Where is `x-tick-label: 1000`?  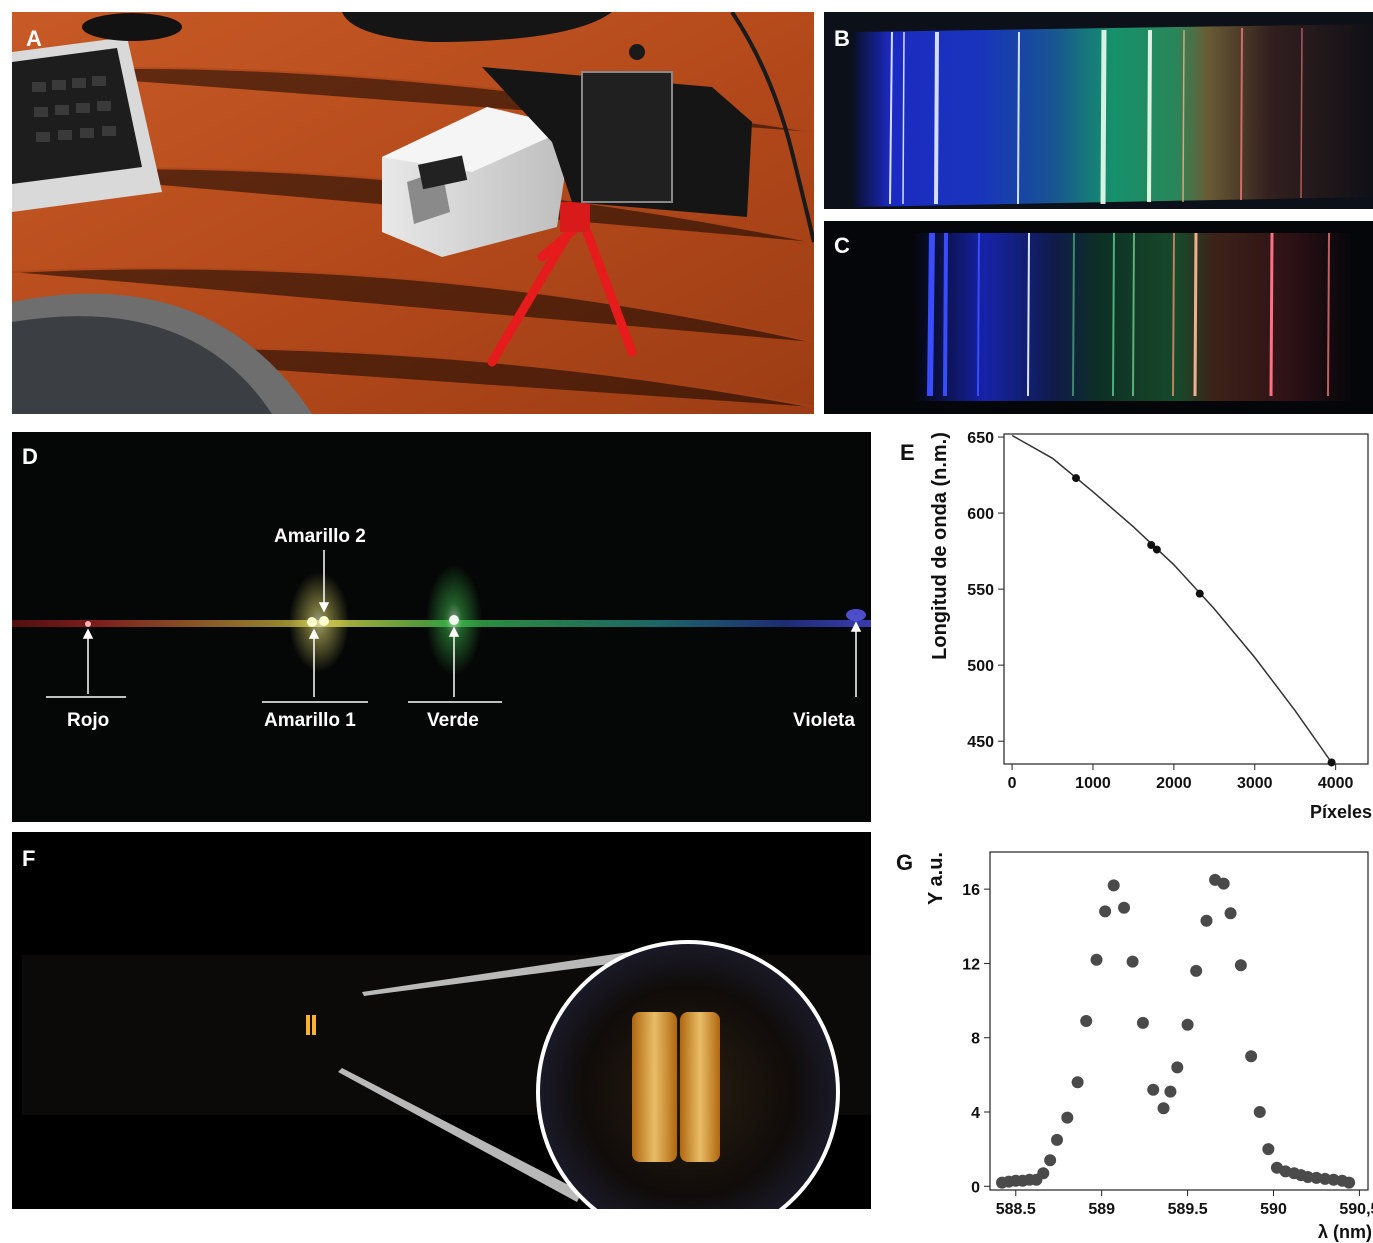 x-tick-label: 1000 is located at coordinates (1093, 783).